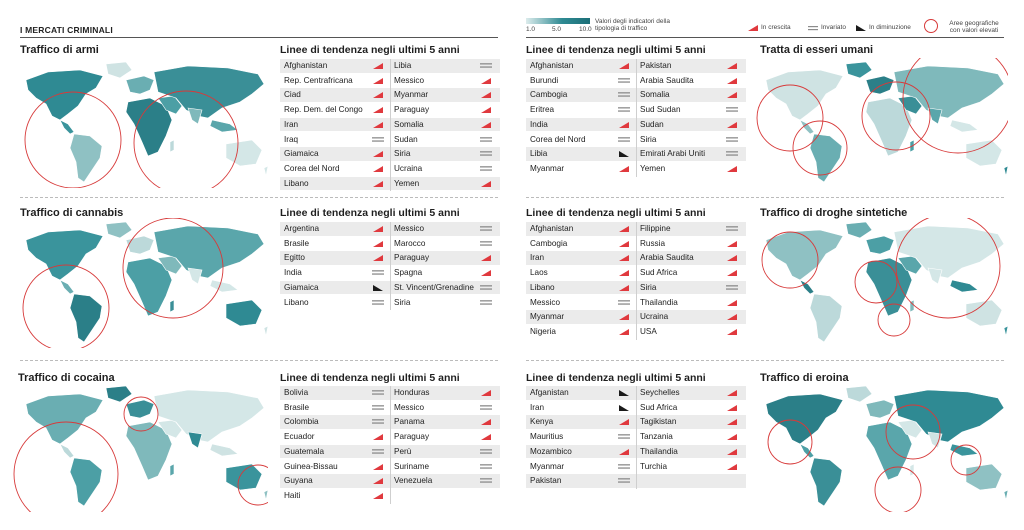 The height and width of the screenshot is (530, 1024). Describe the element at coordinates (636, 467) in the screenshot. I see `table-row: Myanmar Turchia` at that location.